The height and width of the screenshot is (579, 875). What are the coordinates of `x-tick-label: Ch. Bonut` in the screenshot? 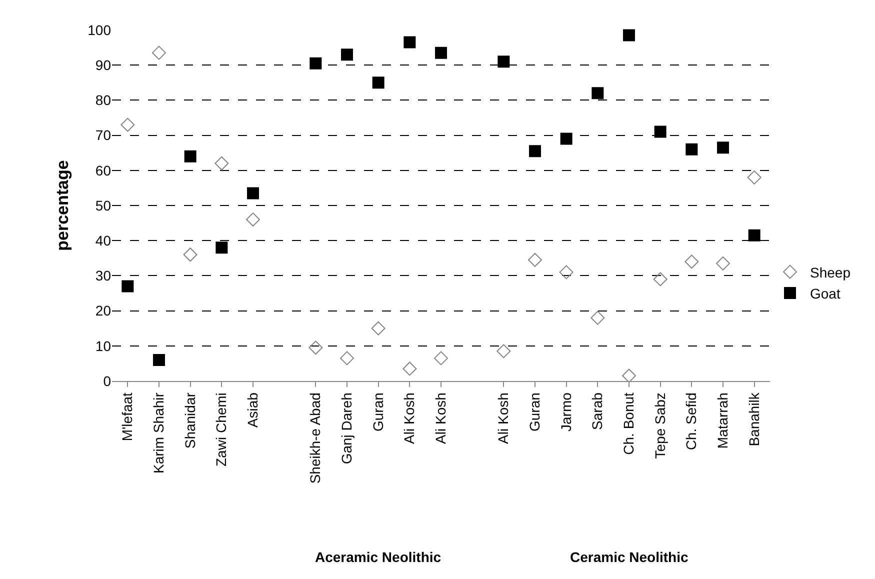 It's located at (628, 423).